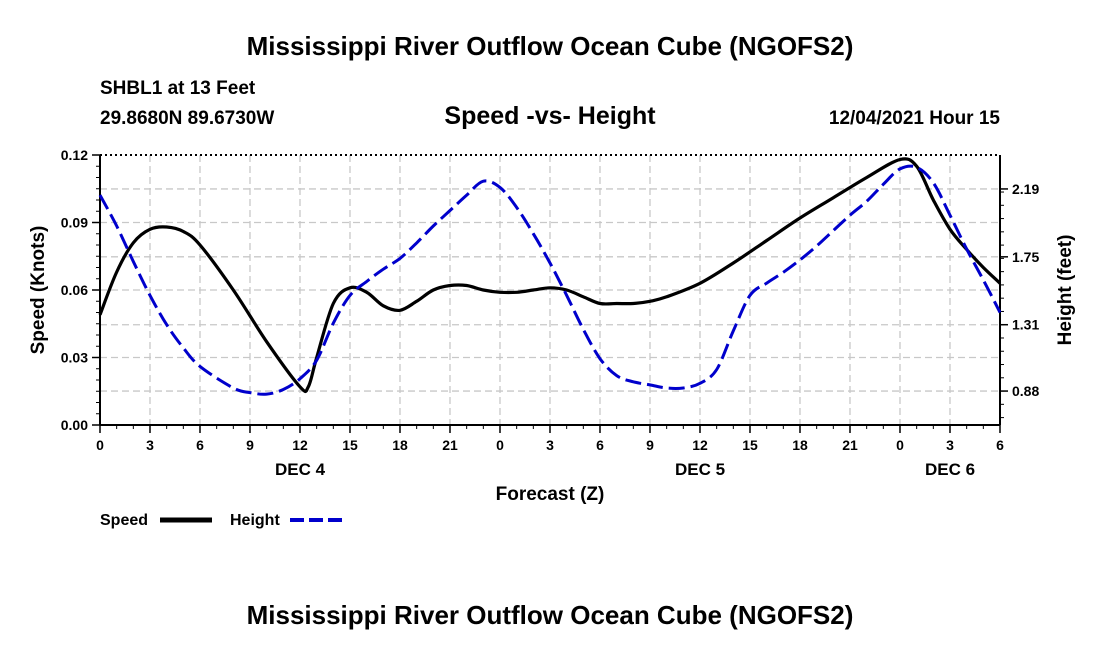 The height and width of the screenshot is (650, 1100). Describe the element at coordinates (550, 116) in the screenshot. I see `chart-title: Speed -vs- Height` at that location.